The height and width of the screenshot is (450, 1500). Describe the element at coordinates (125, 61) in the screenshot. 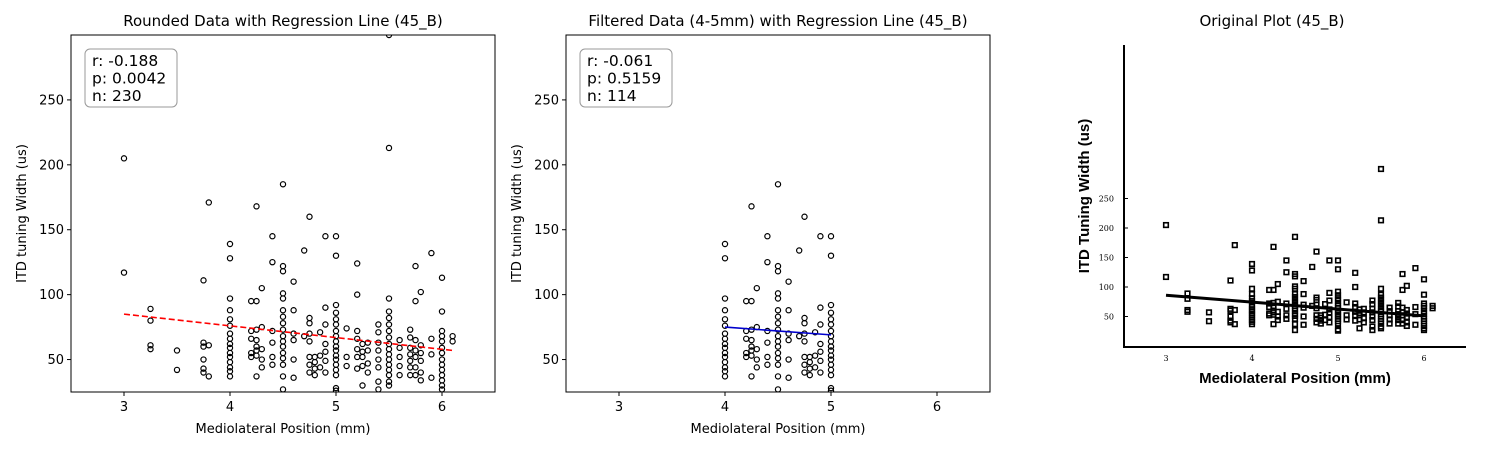

I see `stats-line: r: -0.188` at that location.